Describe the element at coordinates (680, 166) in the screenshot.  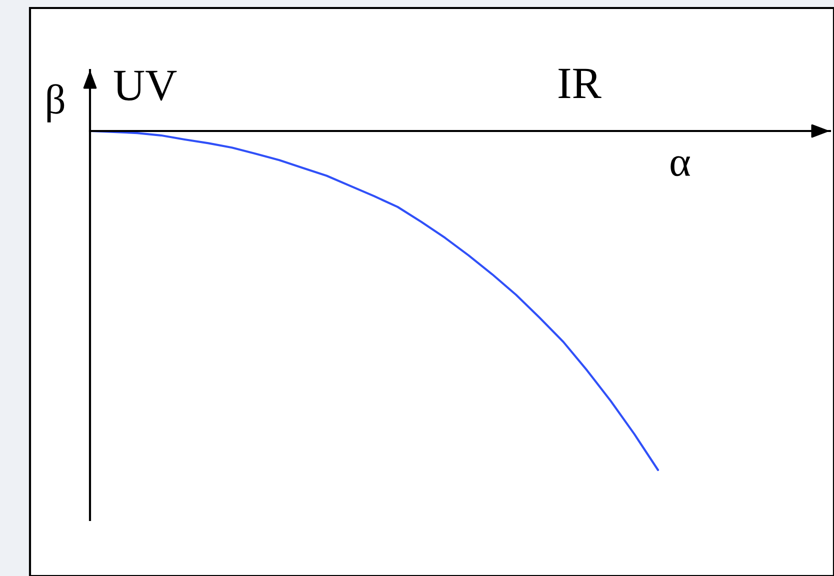
I see `x-axis-title: α` at that location.